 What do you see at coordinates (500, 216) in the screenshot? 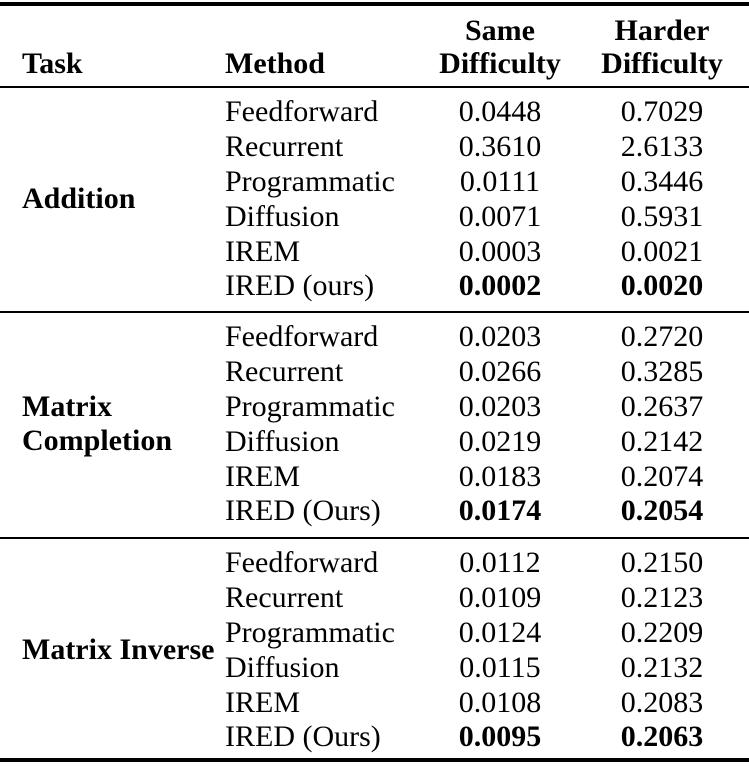
I see `same-difficulty-value: 0.0071` at bounding box center [500, 216].